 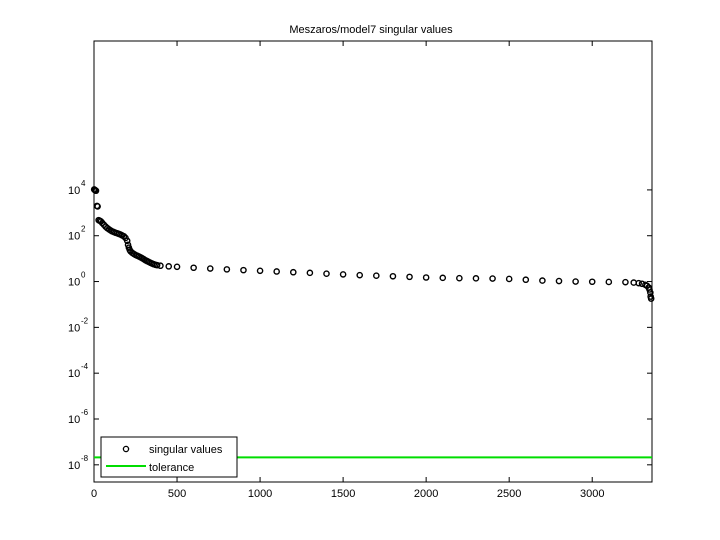 I want to click on y-tick-label-exponent: -8, so click(x=85, y=458).